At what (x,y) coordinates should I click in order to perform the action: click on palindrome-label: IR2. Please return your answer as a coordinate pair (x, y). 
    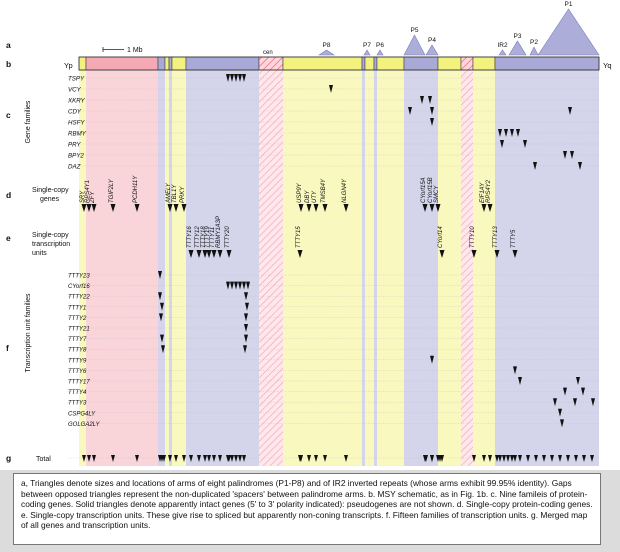
    Looking at the image, I should click on (502, 45).